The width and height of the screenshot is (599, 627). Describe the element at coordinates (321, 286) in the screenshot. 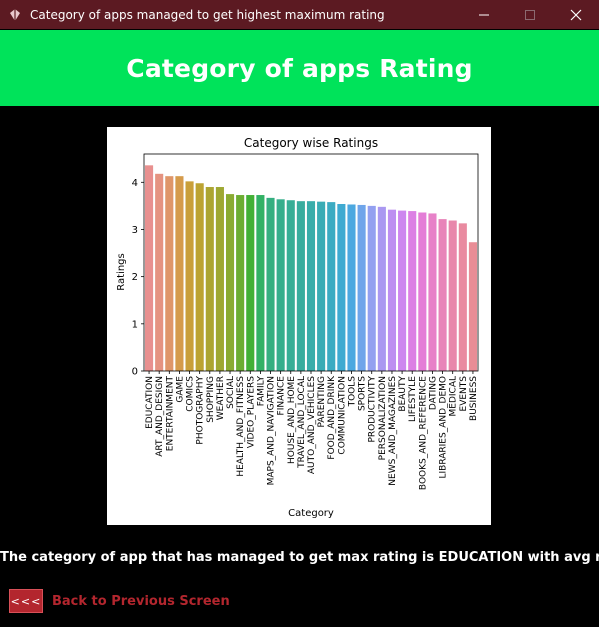

I see `bar-parenting` at that location.